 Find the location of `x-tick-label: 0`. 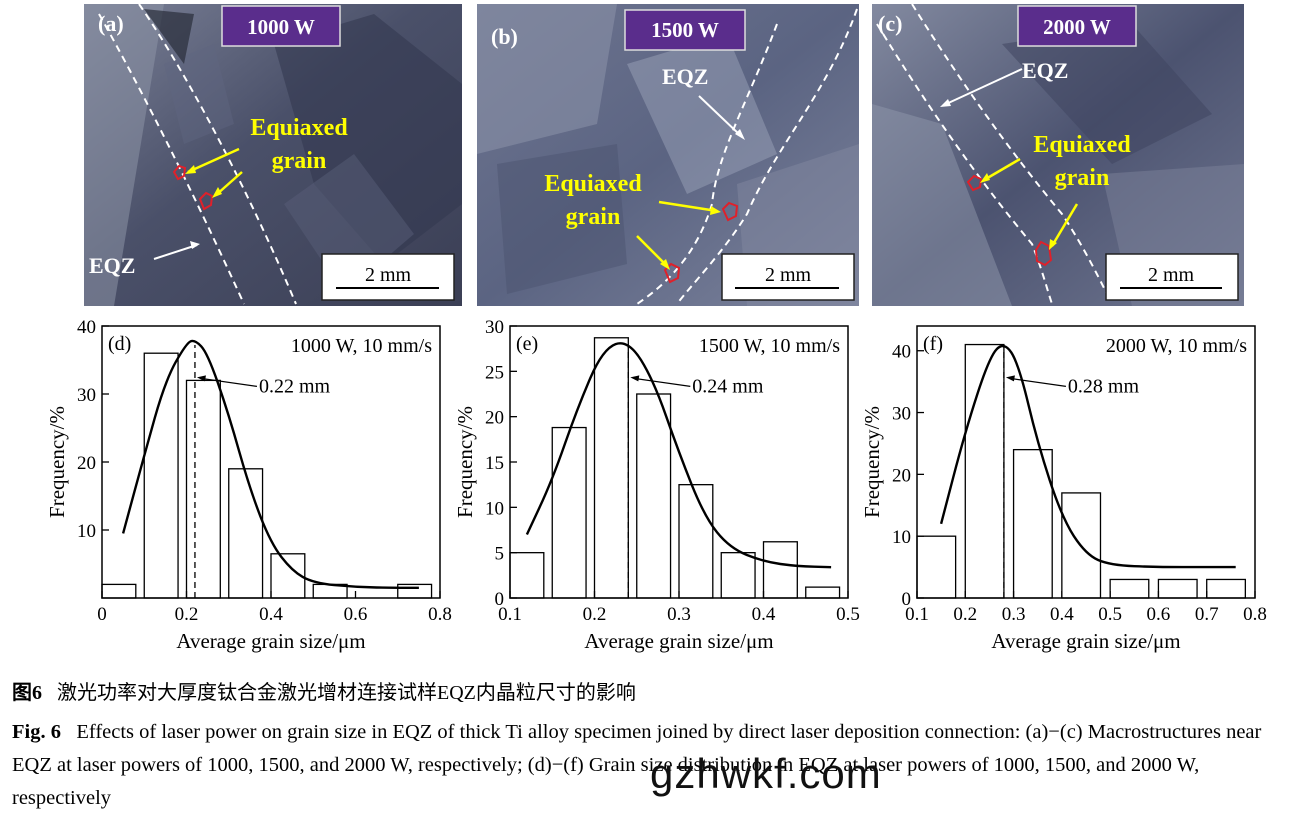

x-tick-label: 0 is located at coordinates (102, 614).